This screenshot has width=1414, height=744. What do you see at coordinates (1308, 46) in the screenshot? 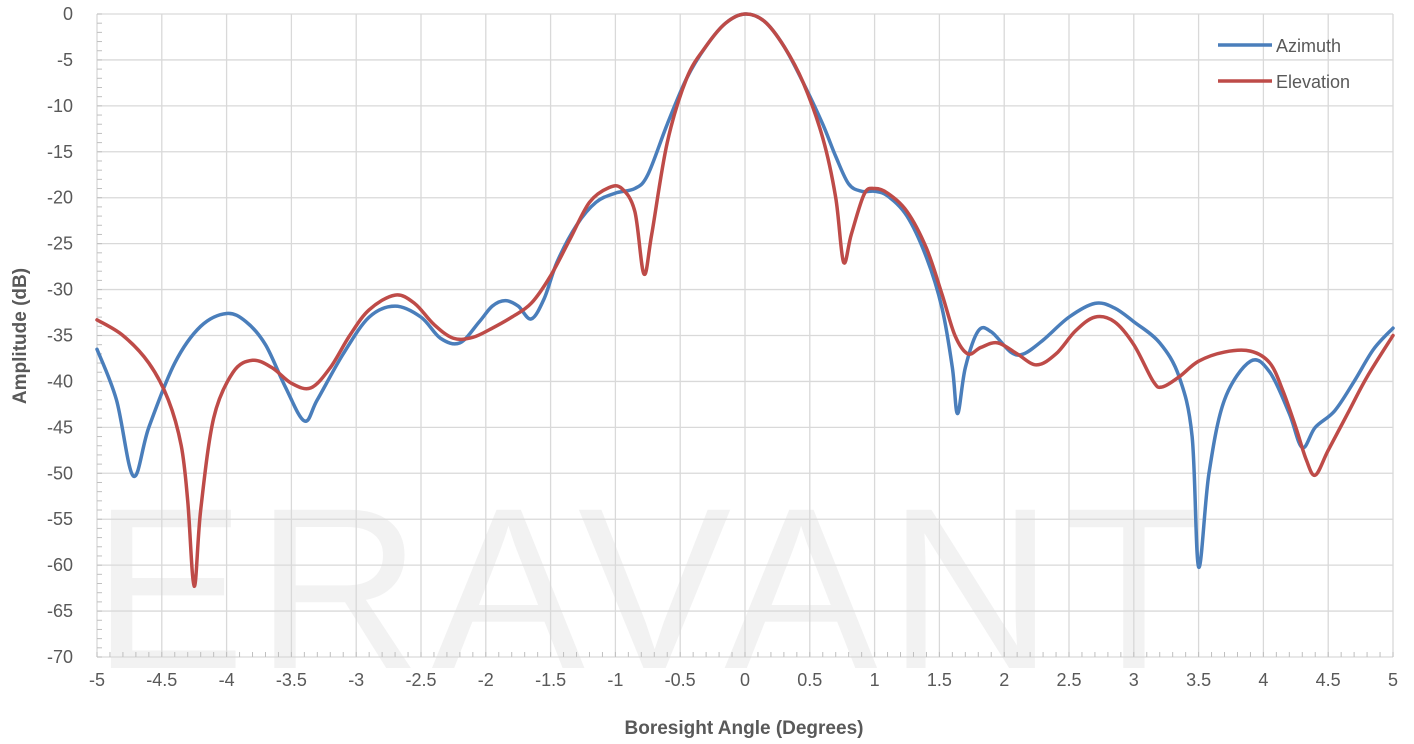
I see `legend-label-azimuth: Azimuth` at bounding box center [1308, 46].